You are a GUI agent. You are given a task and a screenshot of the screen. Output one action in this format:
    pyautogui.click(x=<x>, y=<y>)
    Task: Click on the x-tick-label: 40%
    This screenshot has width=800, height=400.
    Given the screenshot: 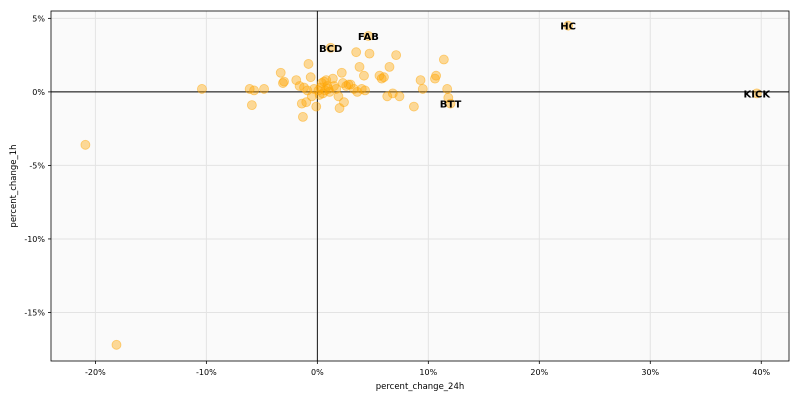 What is the action you would take?
    pyautogui.click(x=761, y=372)
    